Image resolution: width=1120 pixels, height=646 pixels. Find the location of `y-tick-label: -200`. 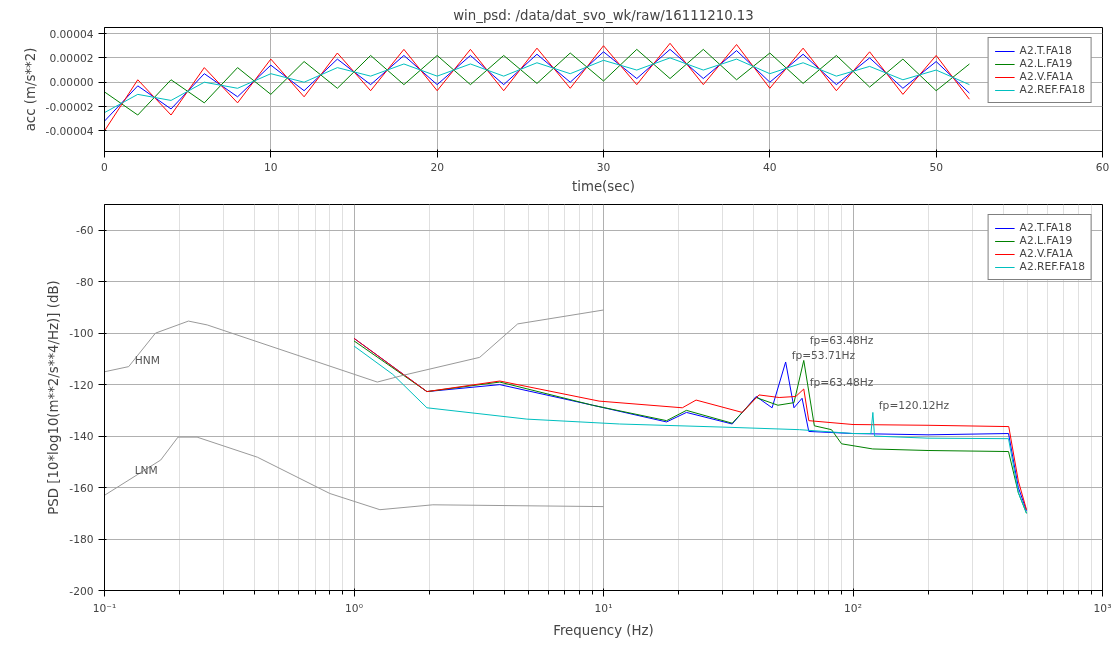

y-tick-label: -200 is located at coordinates (81, 591).